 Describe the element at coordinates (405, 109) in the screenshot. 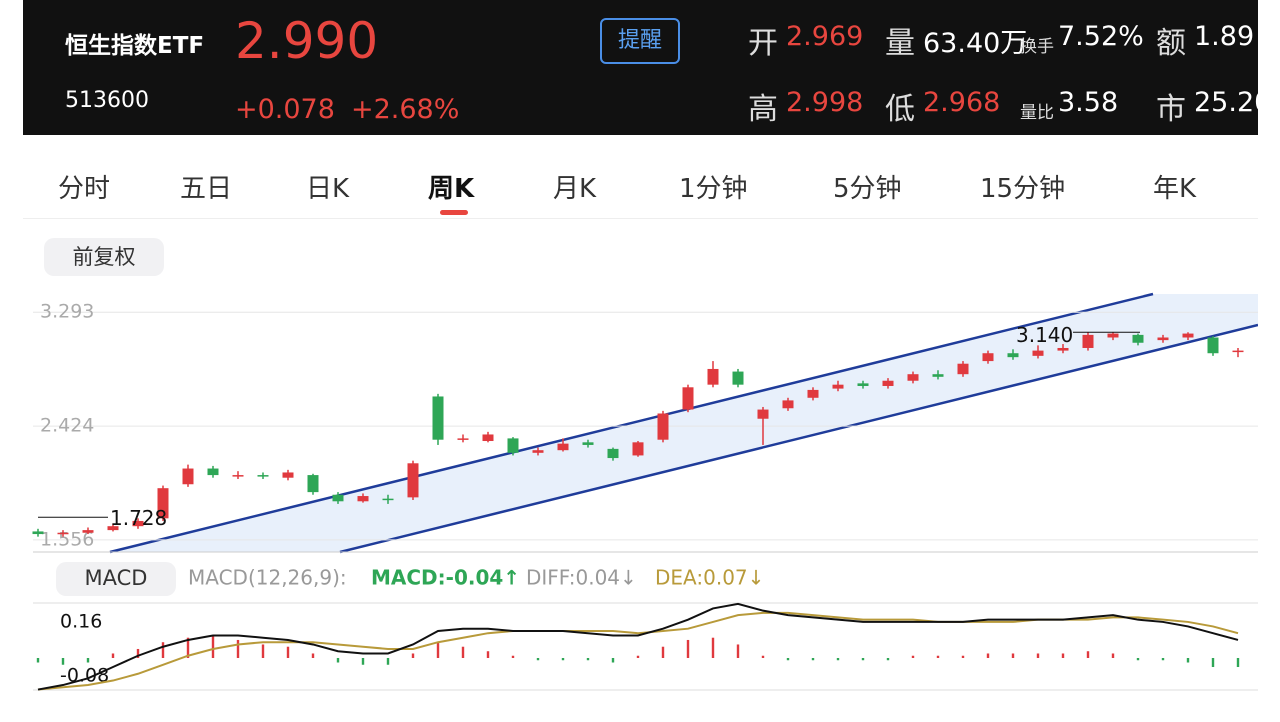

I see `change-pct: +2.68%` at that location.